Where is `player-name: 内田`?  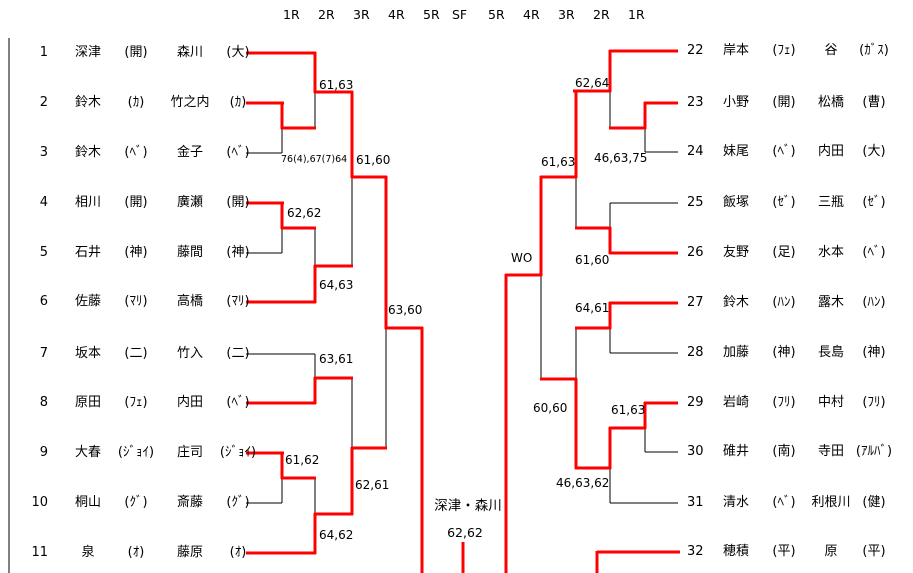
player-name: 内田 is located at coordinates (830, 151).